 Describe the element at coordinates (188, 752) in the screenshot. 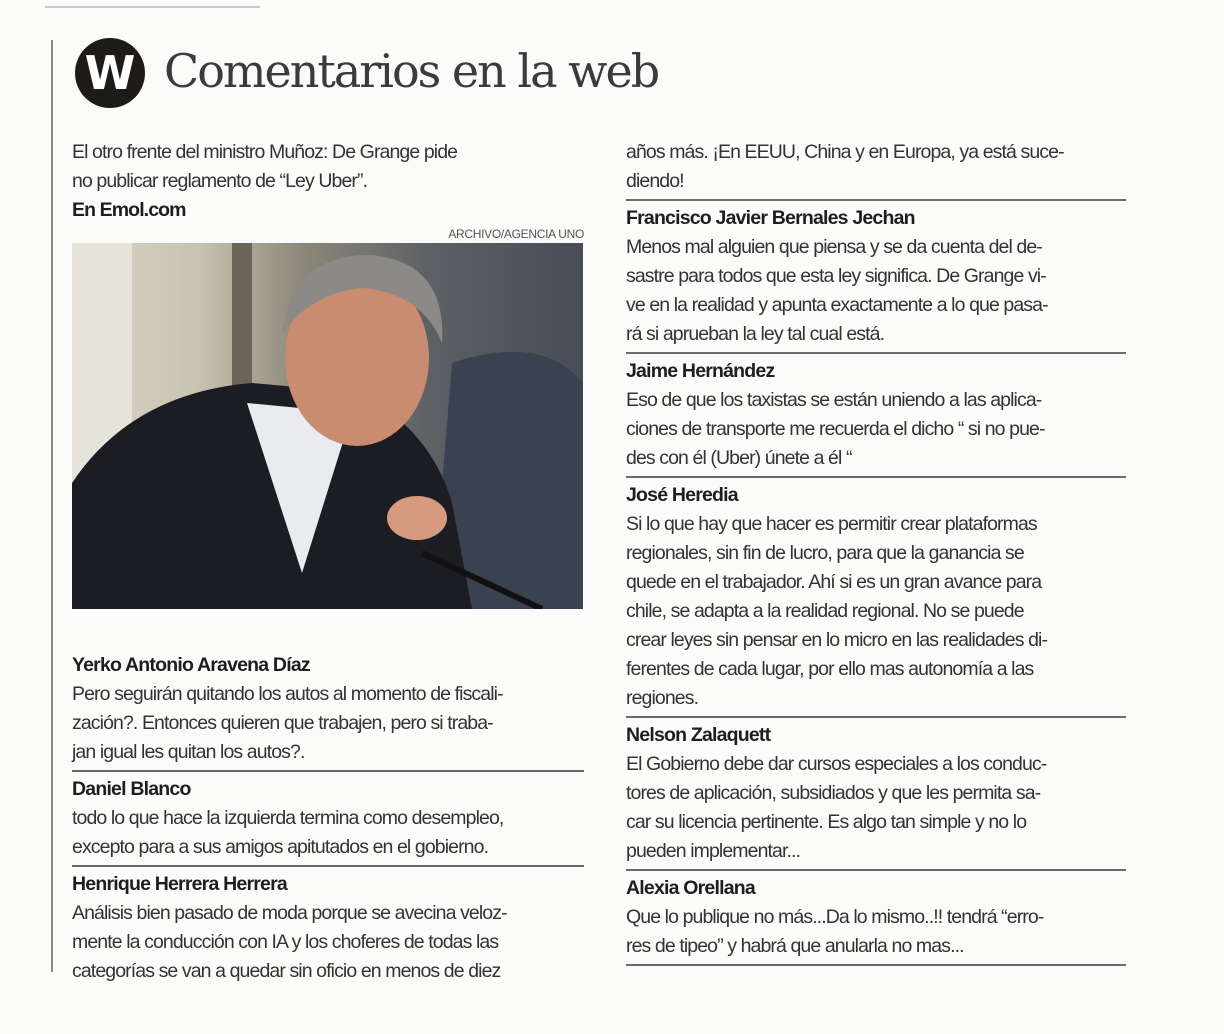

I see `comment-line: jan igual les quitan los autos?.` at that location.